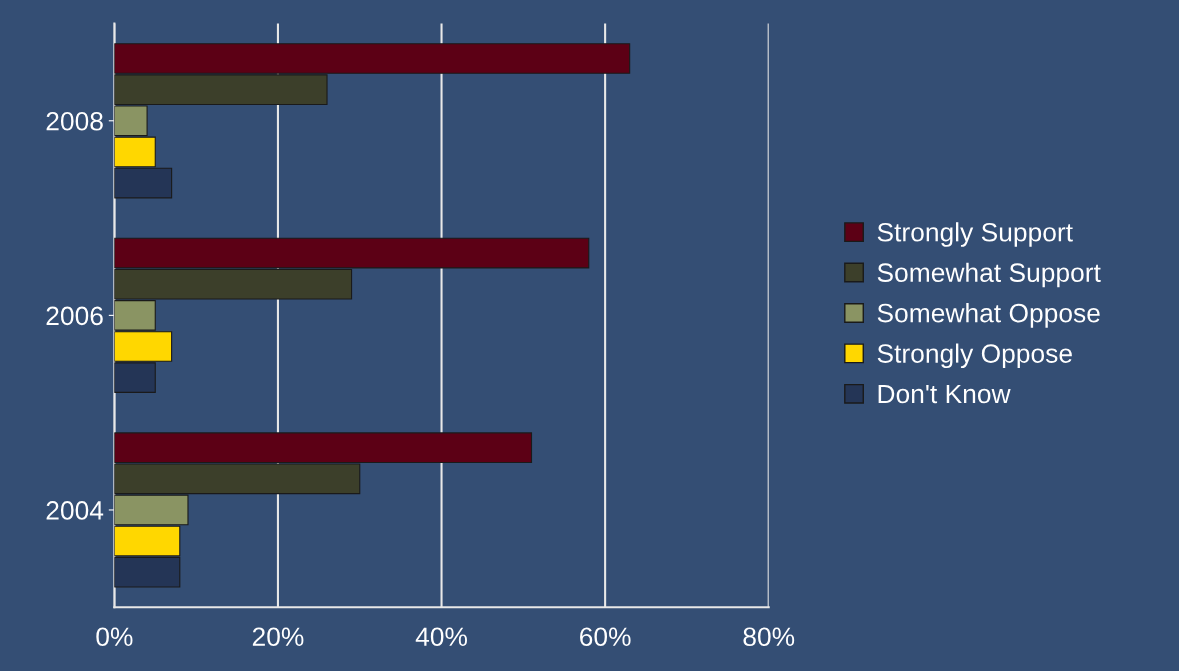 The height and width of the screenshot is (671, 1179). I want to click on legend-label: Somewhat Support, so click(989, 275).